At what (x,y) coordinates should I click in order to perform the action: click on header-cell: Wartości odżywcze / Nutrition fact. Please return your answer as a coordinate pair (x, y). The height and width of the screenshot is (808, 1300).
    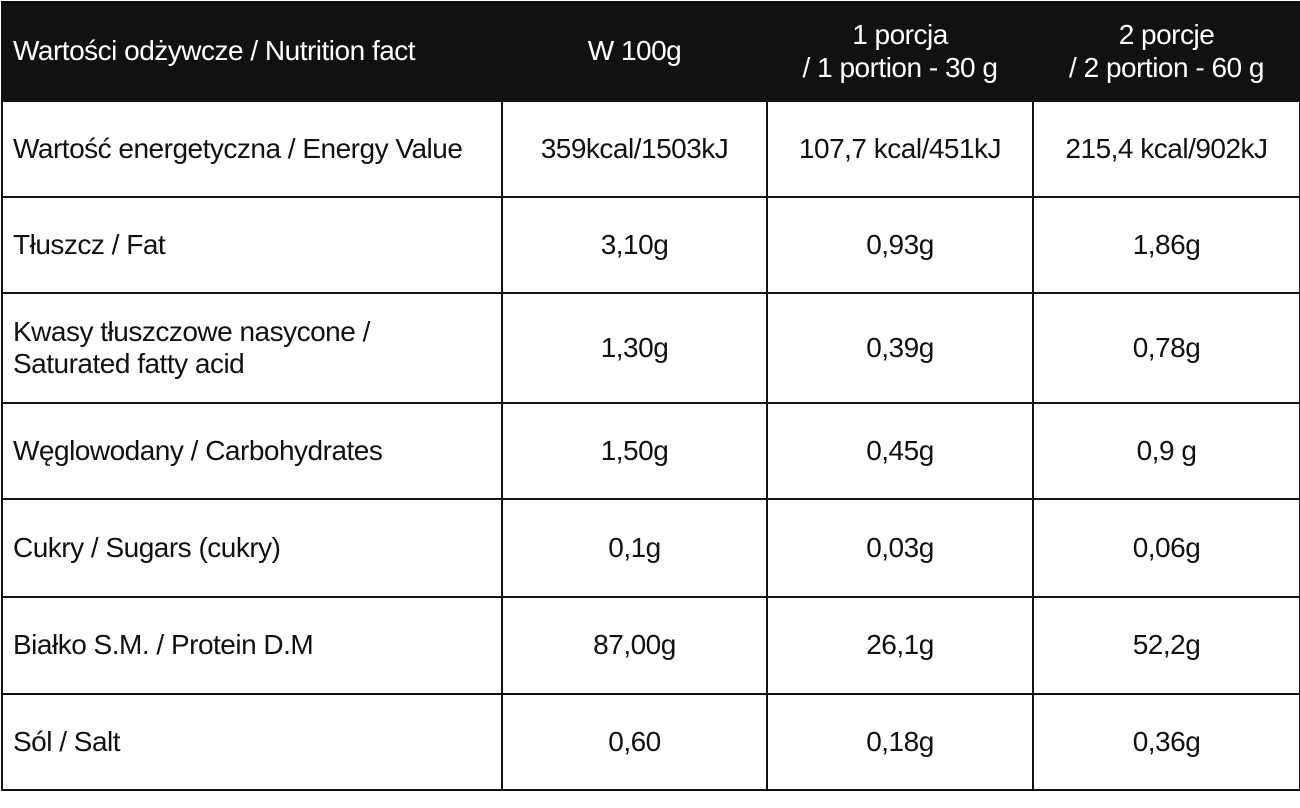
    Looking at the image, I should click on (252, 51).